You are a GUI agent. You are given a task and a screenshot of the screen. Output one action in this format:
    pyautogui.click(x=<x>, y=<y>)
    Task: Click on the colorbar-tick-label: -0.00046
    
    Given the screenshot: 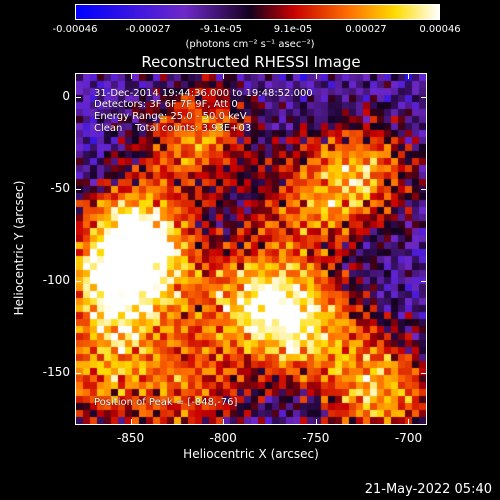 What is the action you would take?
    pyautogui.click(x=75, y=29)
    